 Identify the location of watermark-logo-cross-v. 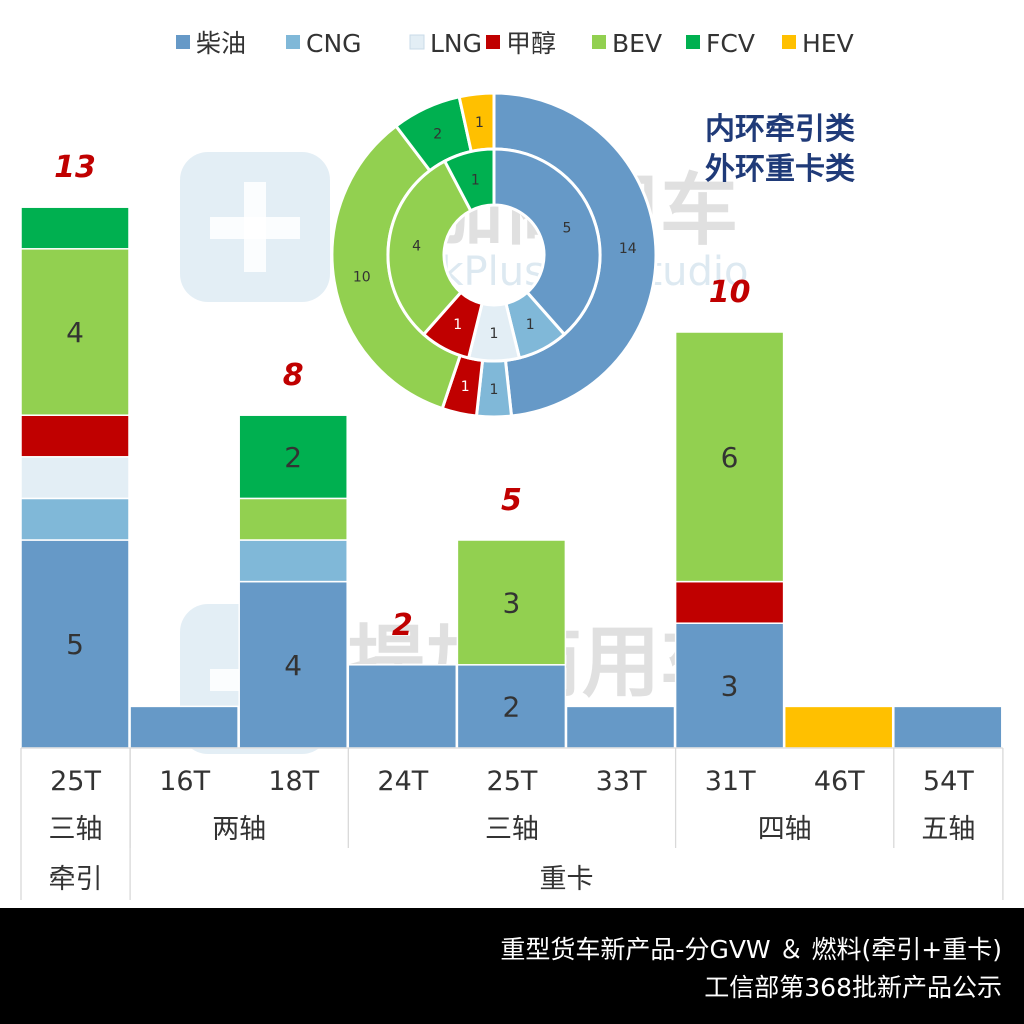
(255, 227).